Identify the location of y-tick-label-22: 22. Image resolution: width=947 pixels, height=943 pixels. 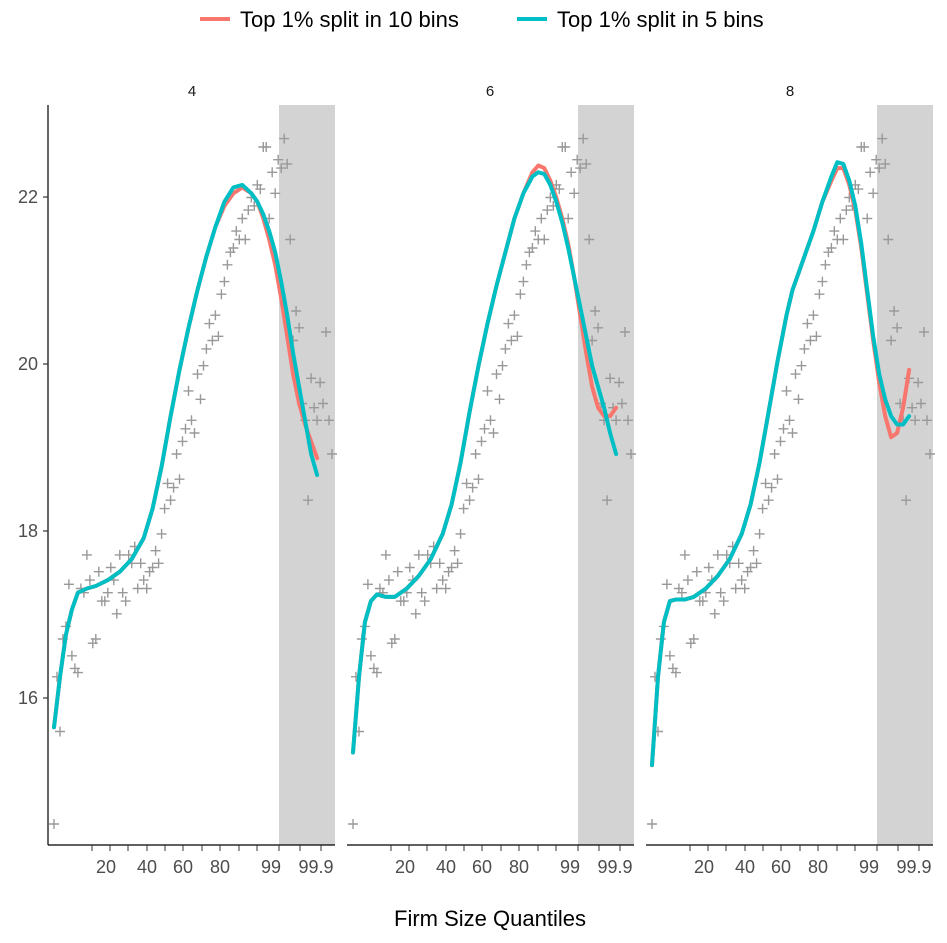
(28, 197).